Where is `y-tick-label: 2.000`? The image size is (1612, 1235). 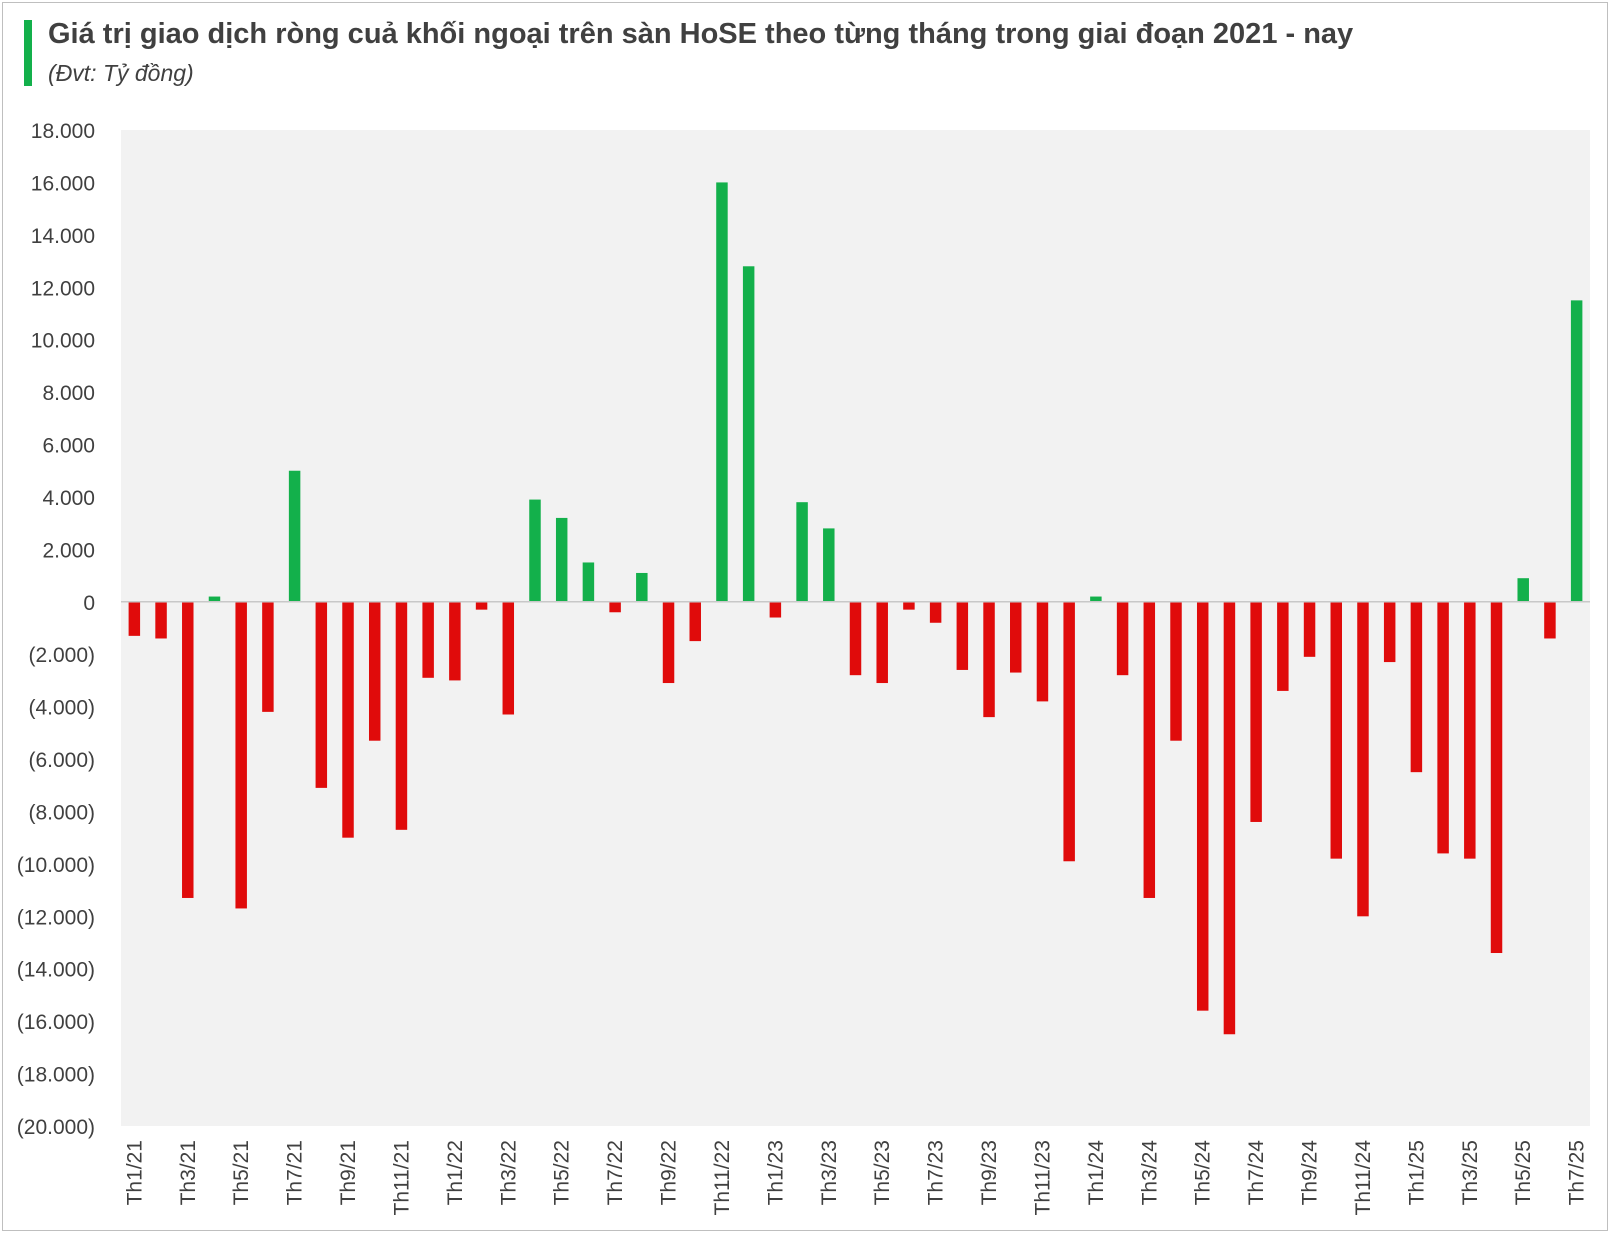 y-tick-label: 2.000 is located at coordinates (68, 550).